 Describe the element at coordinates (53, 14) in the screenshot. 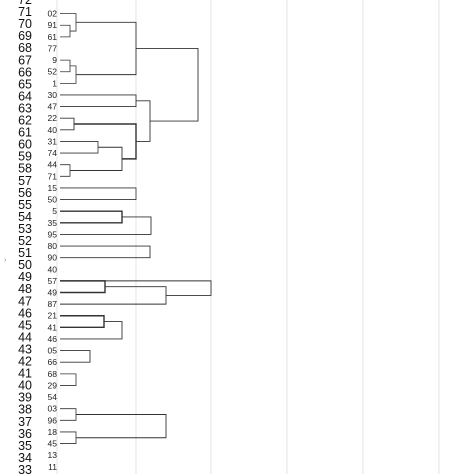

I see `leaf-label: 02` at that location.